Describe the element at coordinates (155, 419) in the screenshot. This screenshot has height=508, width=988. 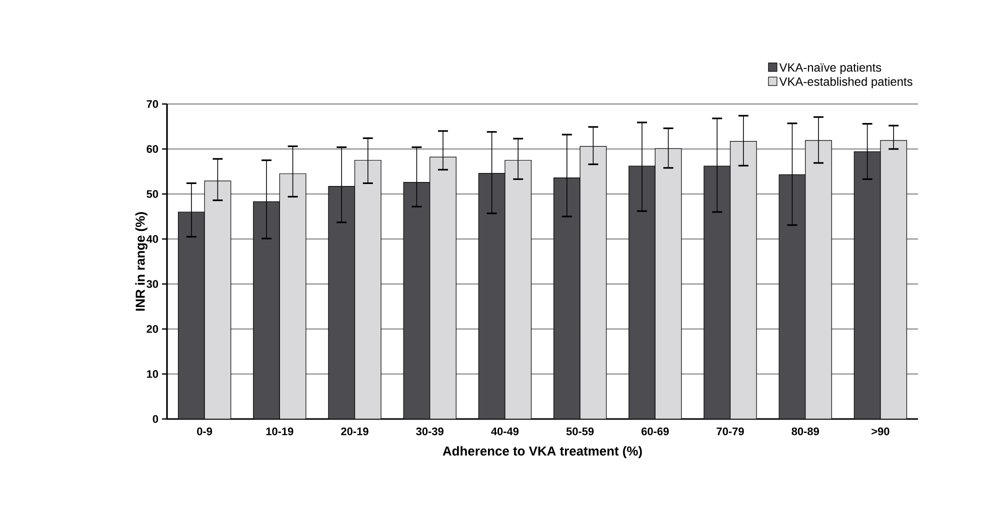
I see `y-tick-label: 0` at that location.